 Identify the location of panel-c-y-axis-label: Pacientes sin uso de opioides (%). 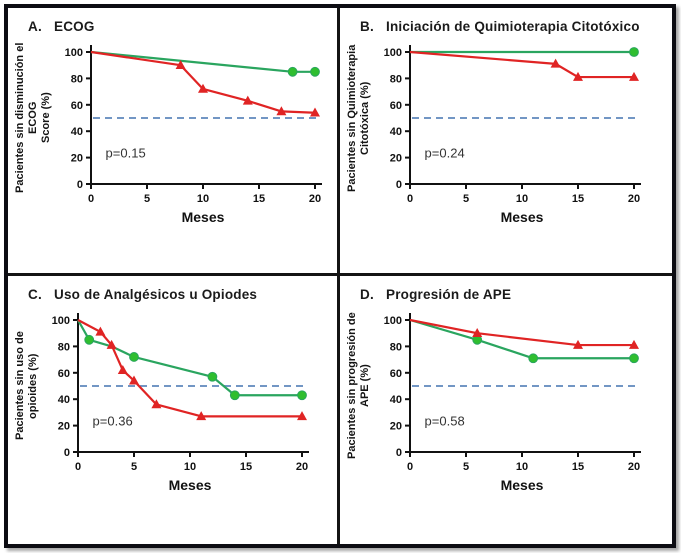
(27, 386).